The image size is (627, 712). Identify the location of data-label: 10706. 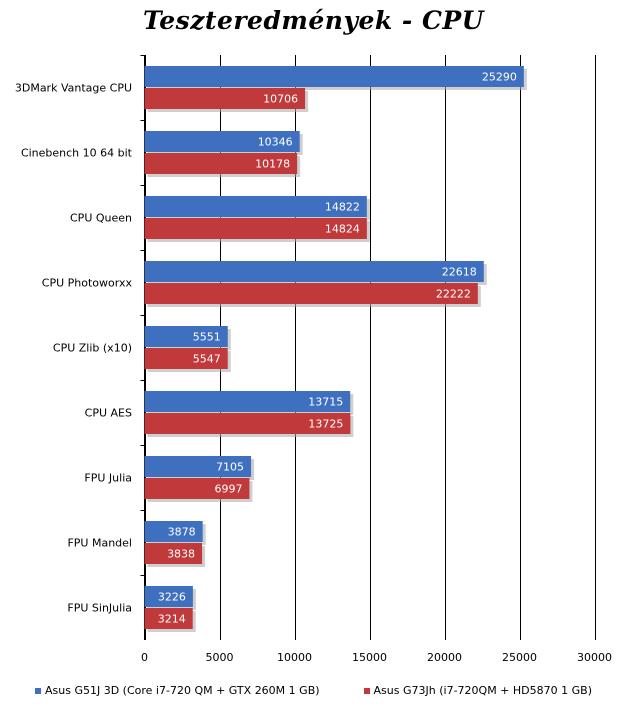
(280, 99).